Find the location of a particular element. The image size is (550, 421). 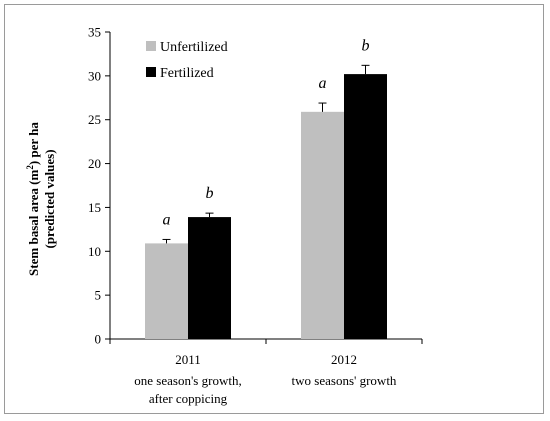

y-tick-label: 15 is located at coordinates (94, 207).